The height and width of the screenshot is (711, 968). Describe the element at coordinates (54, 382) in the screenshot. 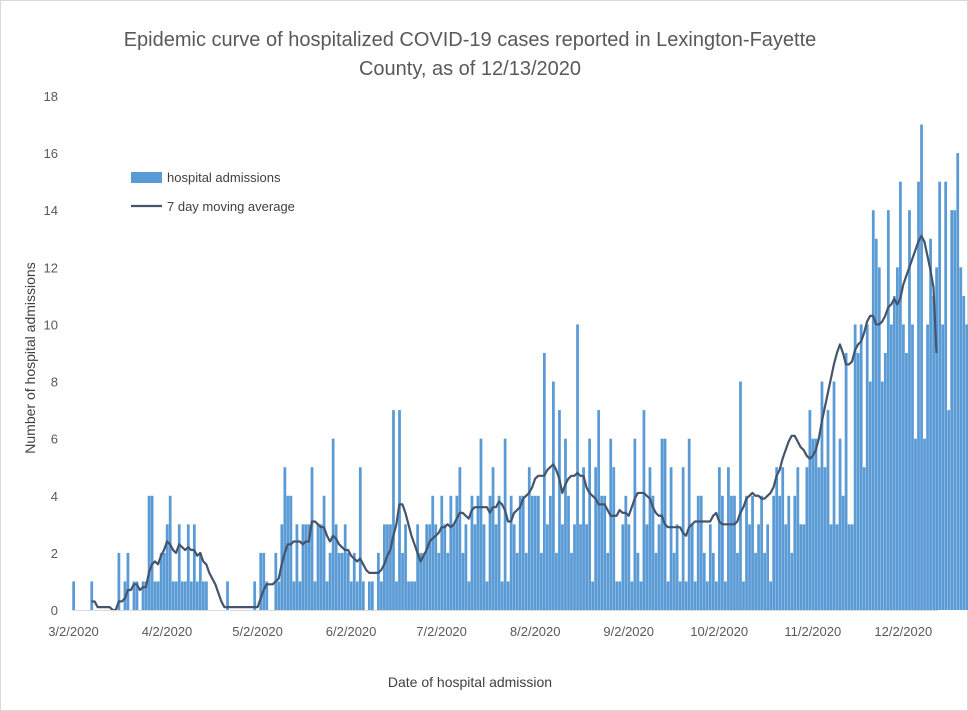

I see `y-tick-label: 8` at that location.